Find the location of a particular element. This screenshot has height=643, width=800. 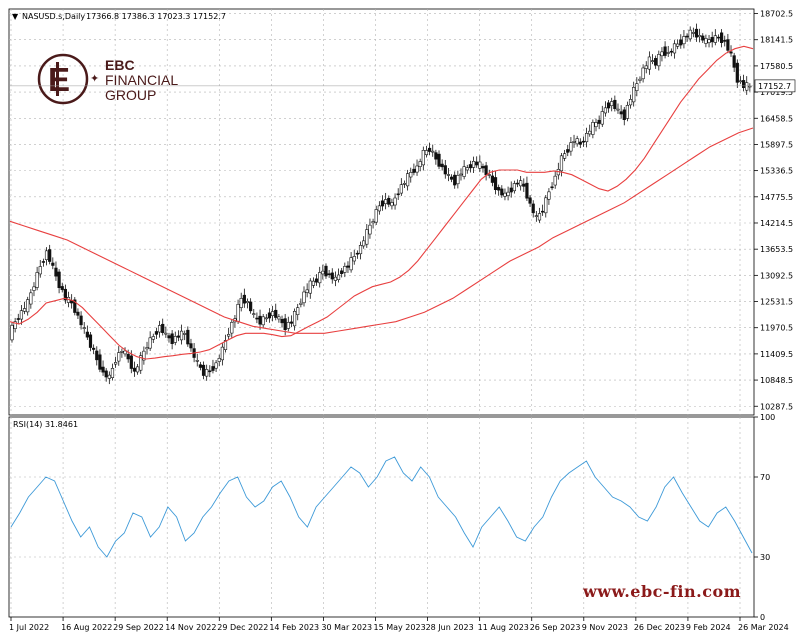

collapse-arrow-icon: ▼ is located at coordinates (15, 16).